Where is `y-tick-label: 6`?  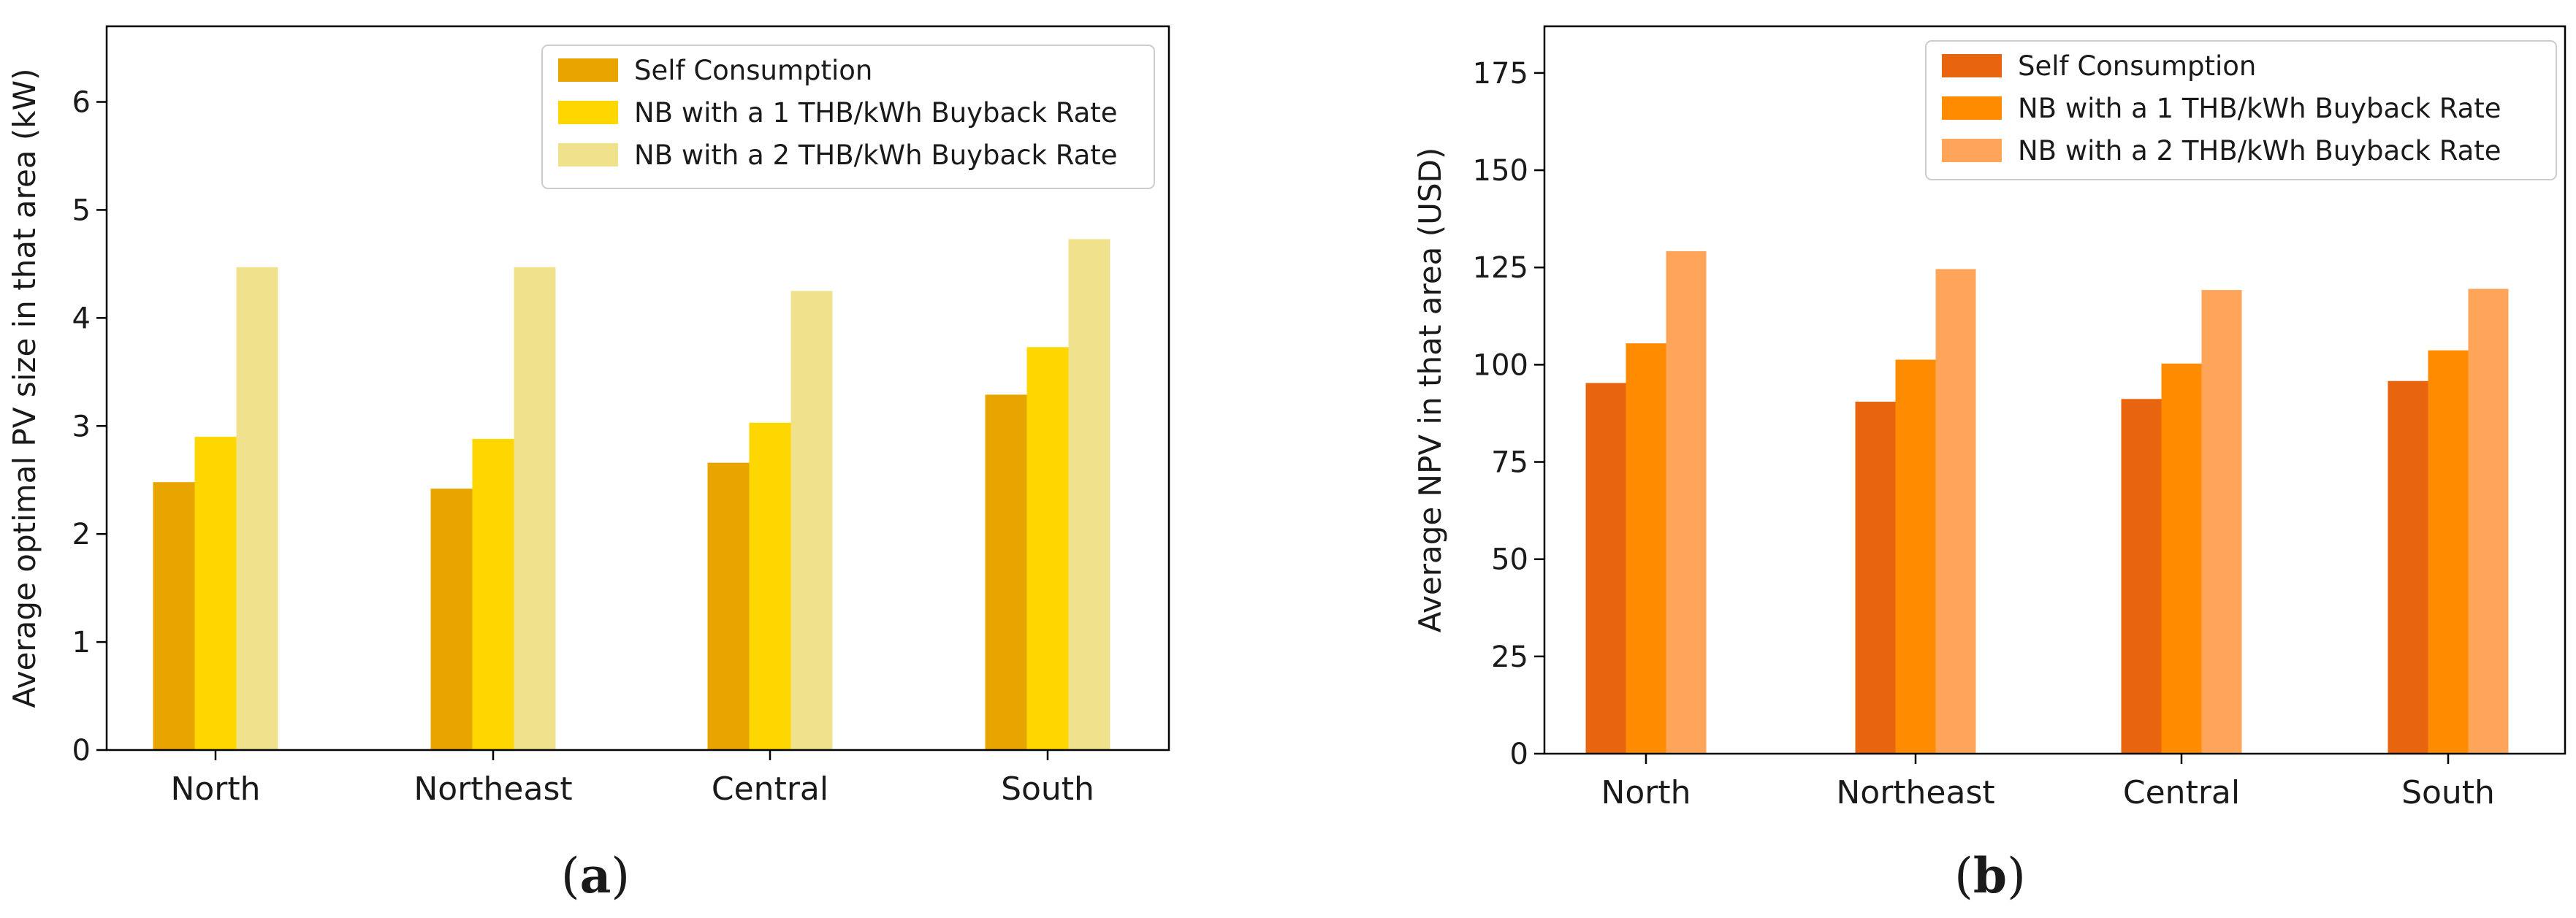 y-tick-label: 6 is located at coordinates (82, 103).